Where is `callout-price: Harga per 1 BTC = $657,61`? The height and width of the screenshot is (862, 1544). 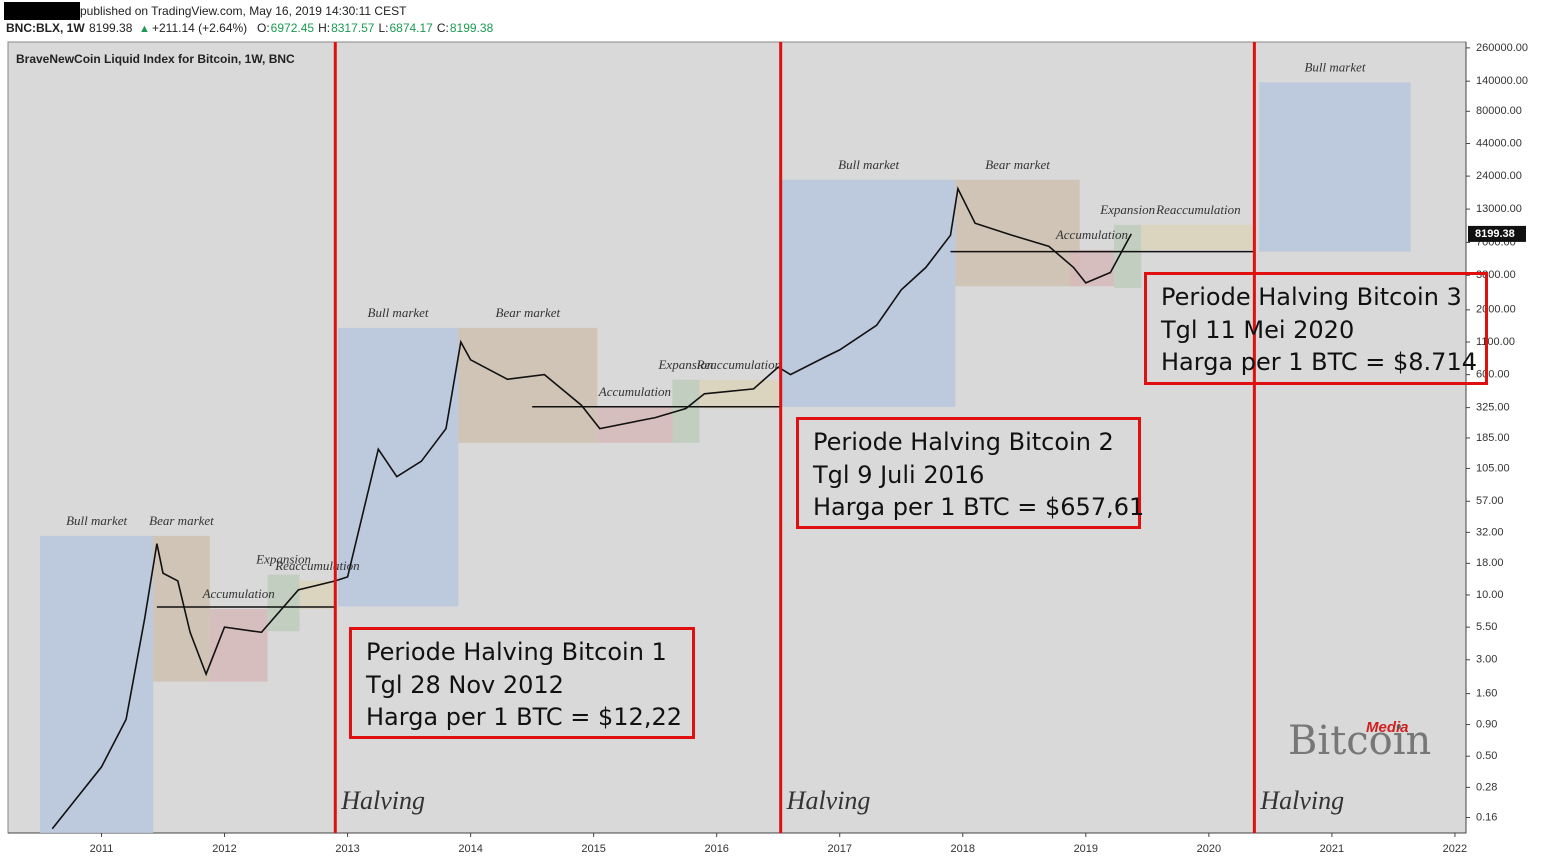
callout-price: Harga per 1 BTC = $657,61 is located at coordinates (979, 507).